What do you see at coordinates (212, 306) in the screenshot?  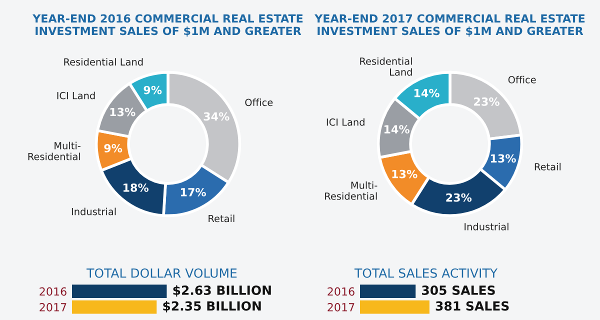 I see `data-label: $2.35 BILLION` at bounding box center [212, 306].